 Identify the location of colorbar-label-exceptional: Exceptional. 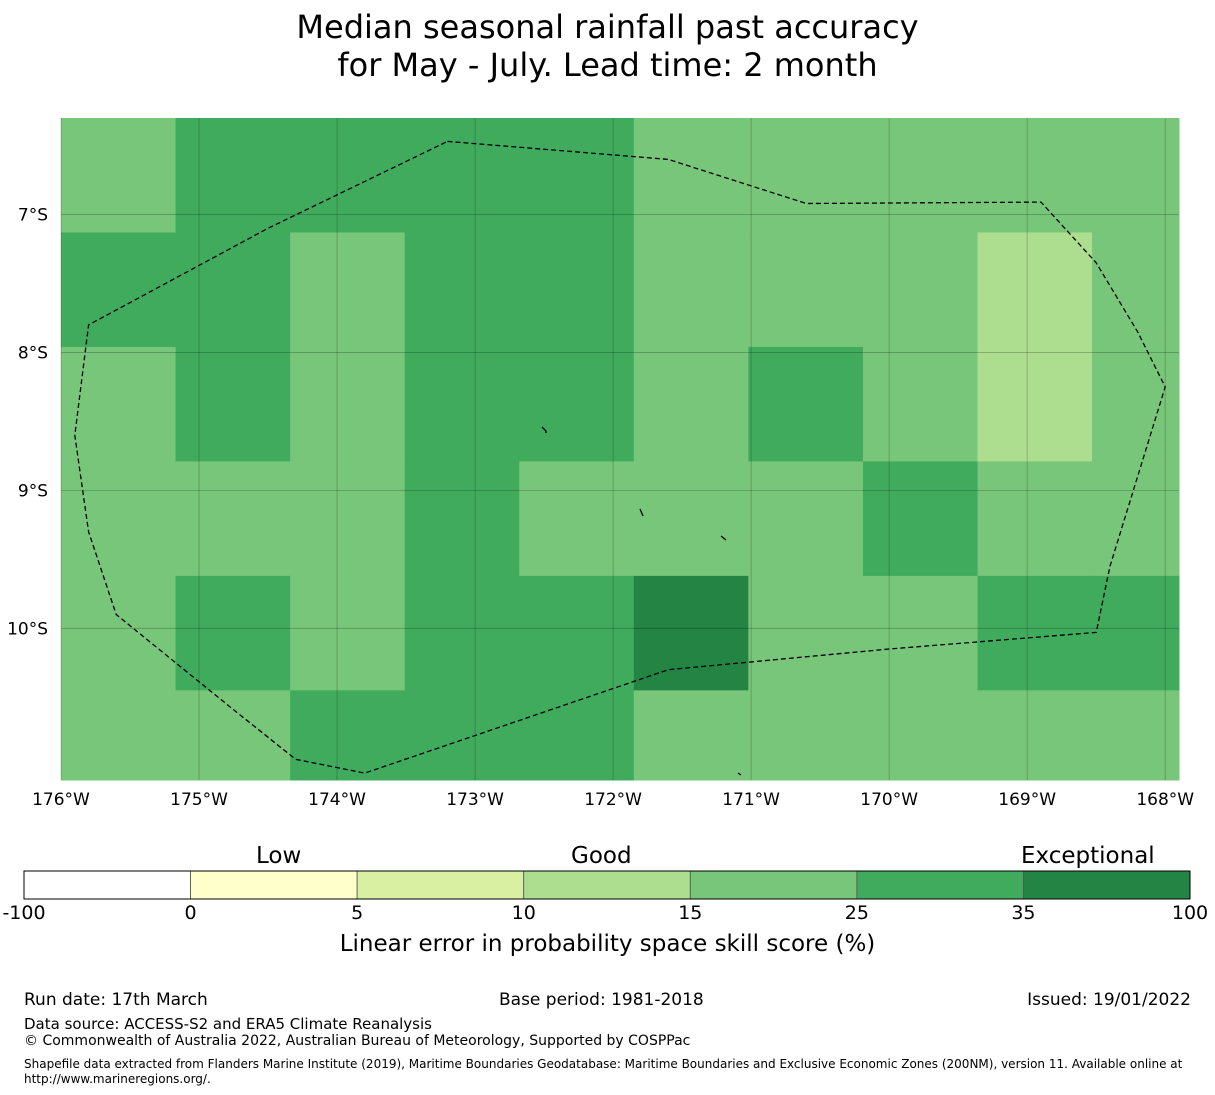
(1088, 856).